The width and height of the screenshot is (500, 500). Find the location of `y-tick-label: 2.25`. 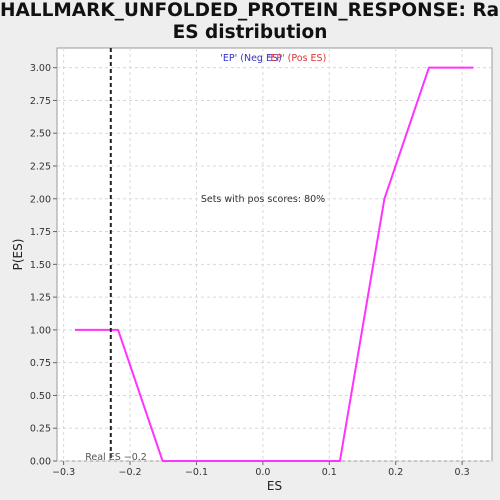

y-tick-label: 2.25 is located at coordinates (40, 167).